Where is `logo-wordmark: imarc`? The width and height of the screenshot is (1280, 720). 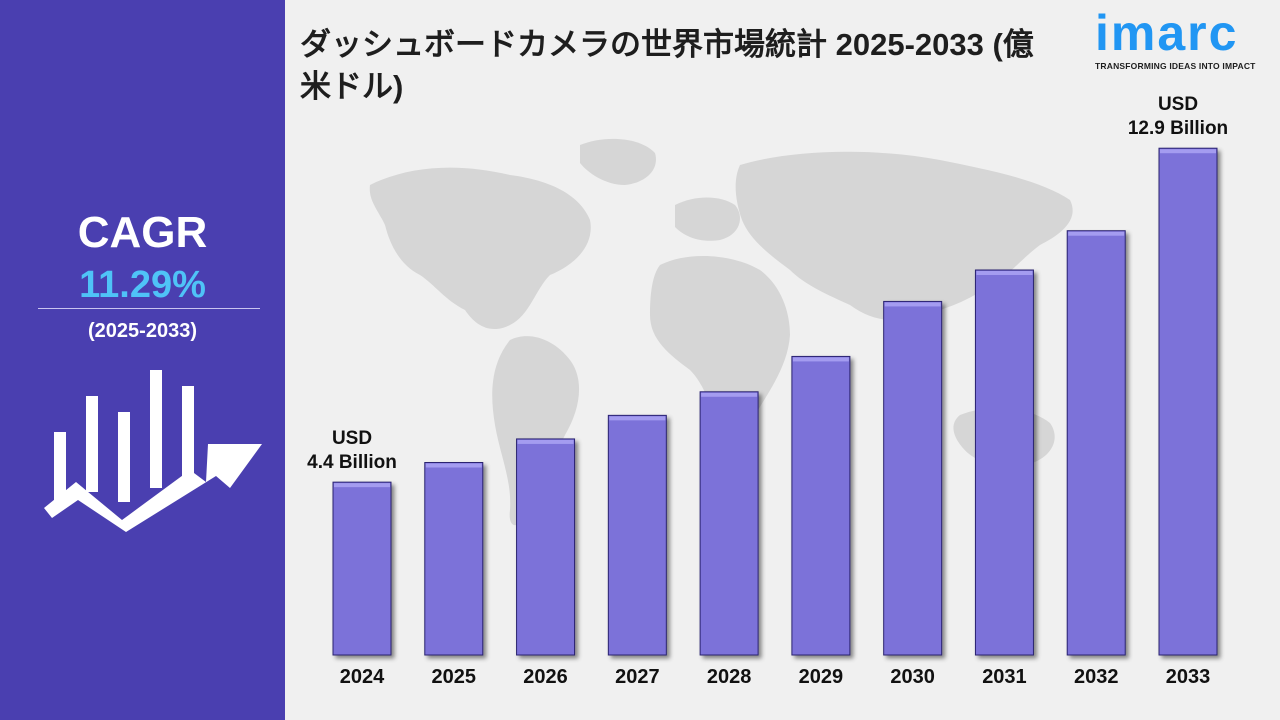
logo-wordmark: imarc is located at coordinates (1167, 33).